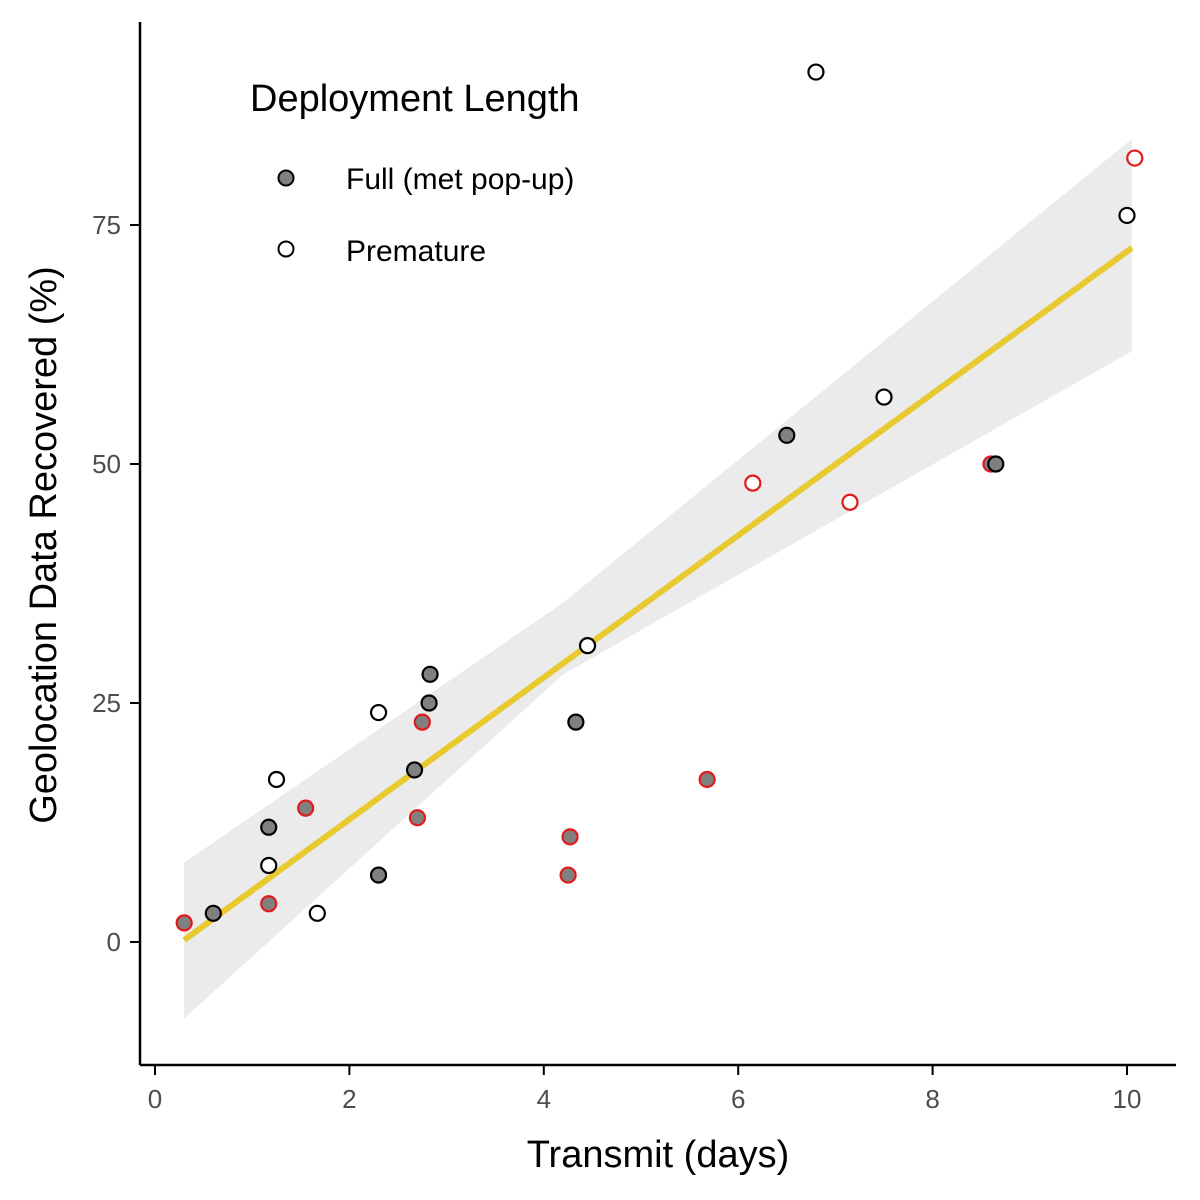 The width and height of the screenshot is (1200, 1200). I want to click on legend-title: Deployment Length, so click(415, 99).